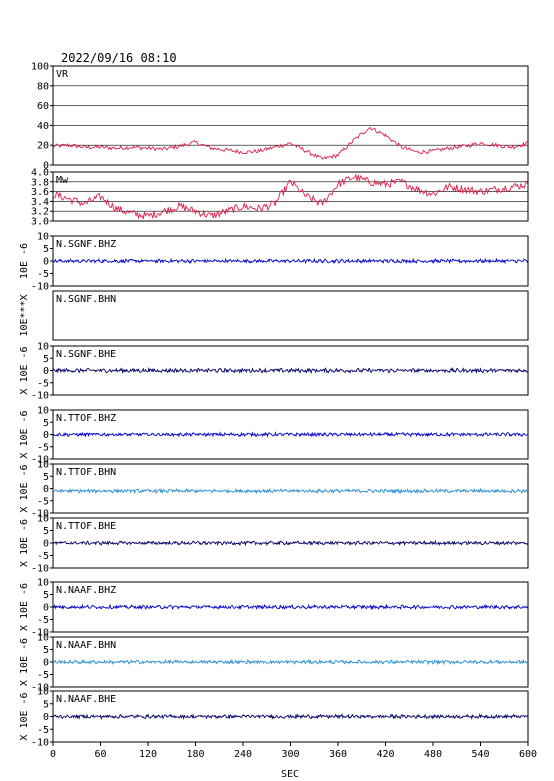  I want to click on panel-n-naaf-bhz: -10 -50 510 N.NAAF.BHZ X 10E -6, so click(274, 608).